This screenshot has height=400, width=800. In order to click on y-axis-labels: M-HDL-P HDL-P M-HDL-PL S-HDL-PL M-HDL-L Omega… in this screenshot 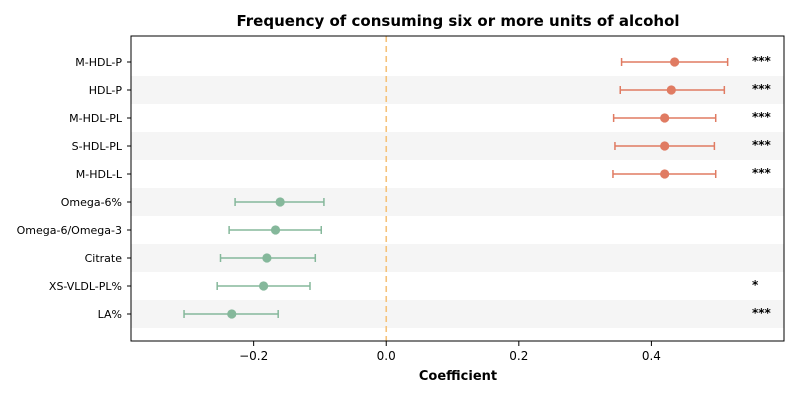, I will do `click(74, 188)`.